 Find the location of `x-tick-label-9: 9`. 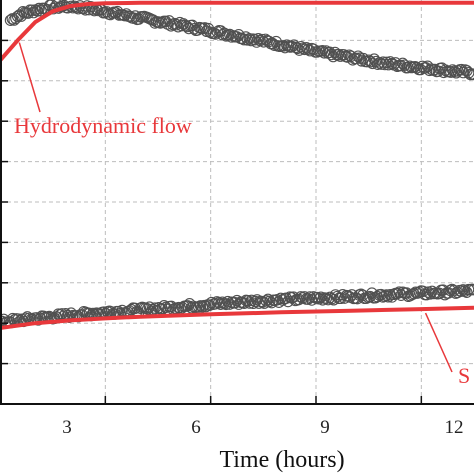

x-tick-label-9: 9 is located at coordinates (325, 427).